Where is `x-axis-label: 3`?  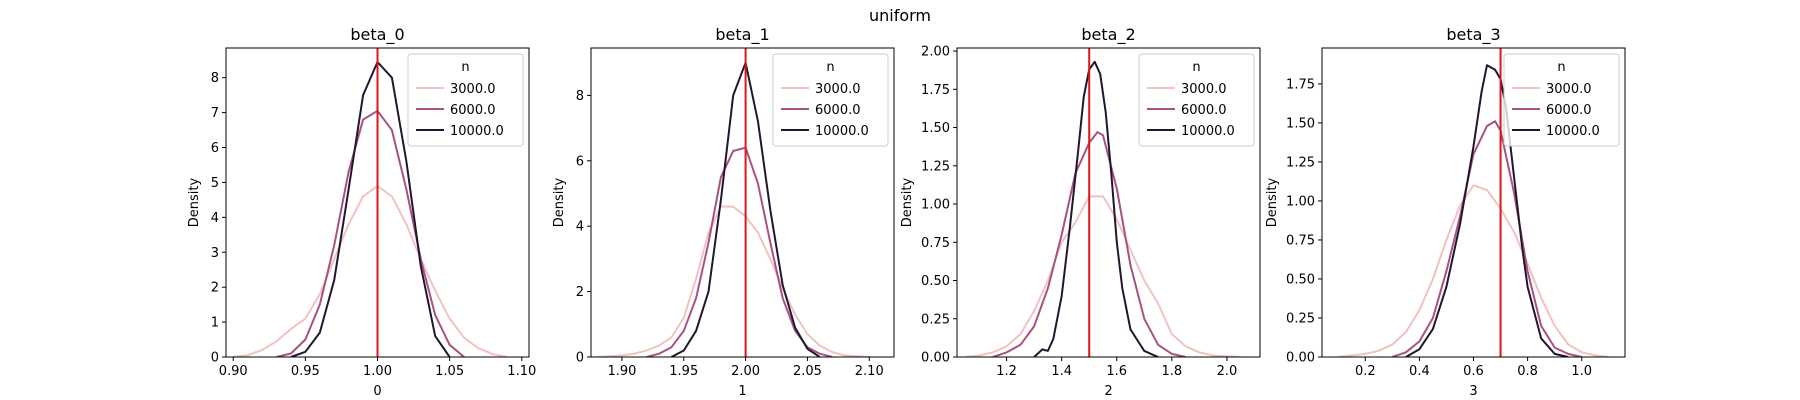
x-axis-label: 3 is located at coordinates (1473, 391).